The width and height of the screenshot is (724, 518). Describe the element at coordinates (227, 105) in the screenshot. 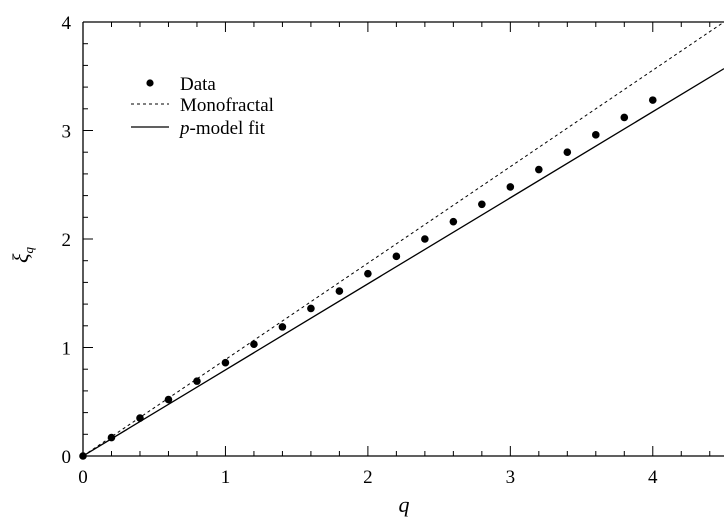

I see `legend-label-monofractal: Monofractal` at that location.